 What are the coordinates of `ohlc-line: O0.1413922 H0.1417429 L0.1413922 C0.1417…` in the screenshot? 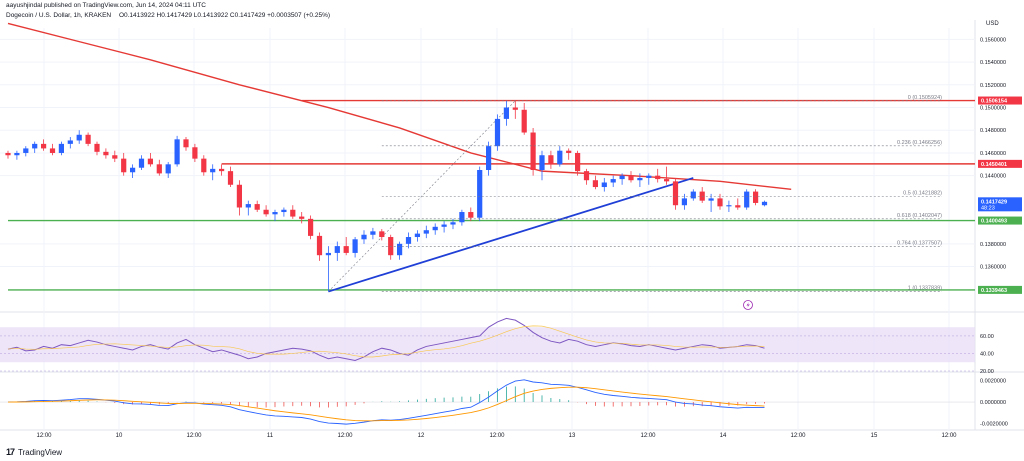 It's located at (224, 15).